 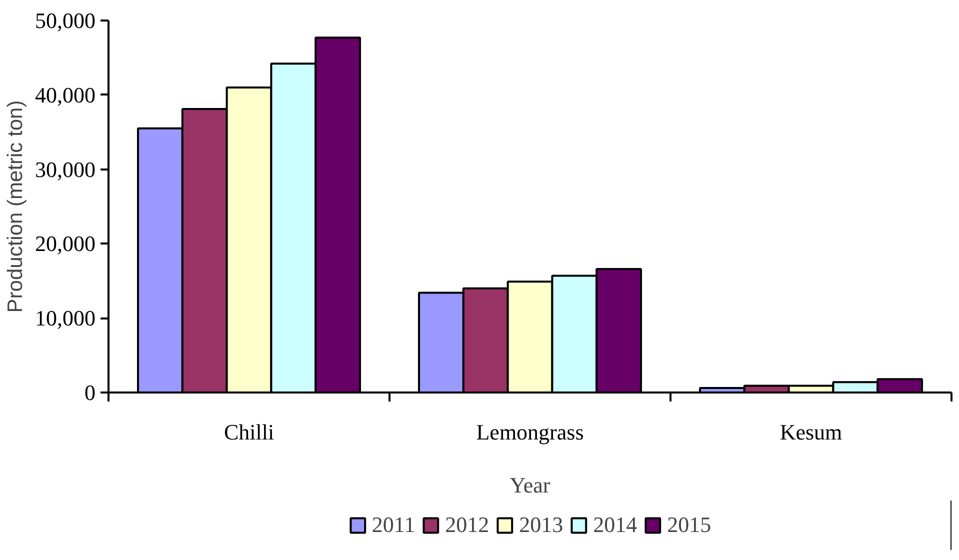 What do you see at coordinates (249, 432) in the screenshot?
I see `x-tick-label: Chilli` at bounding box center [249, 432].